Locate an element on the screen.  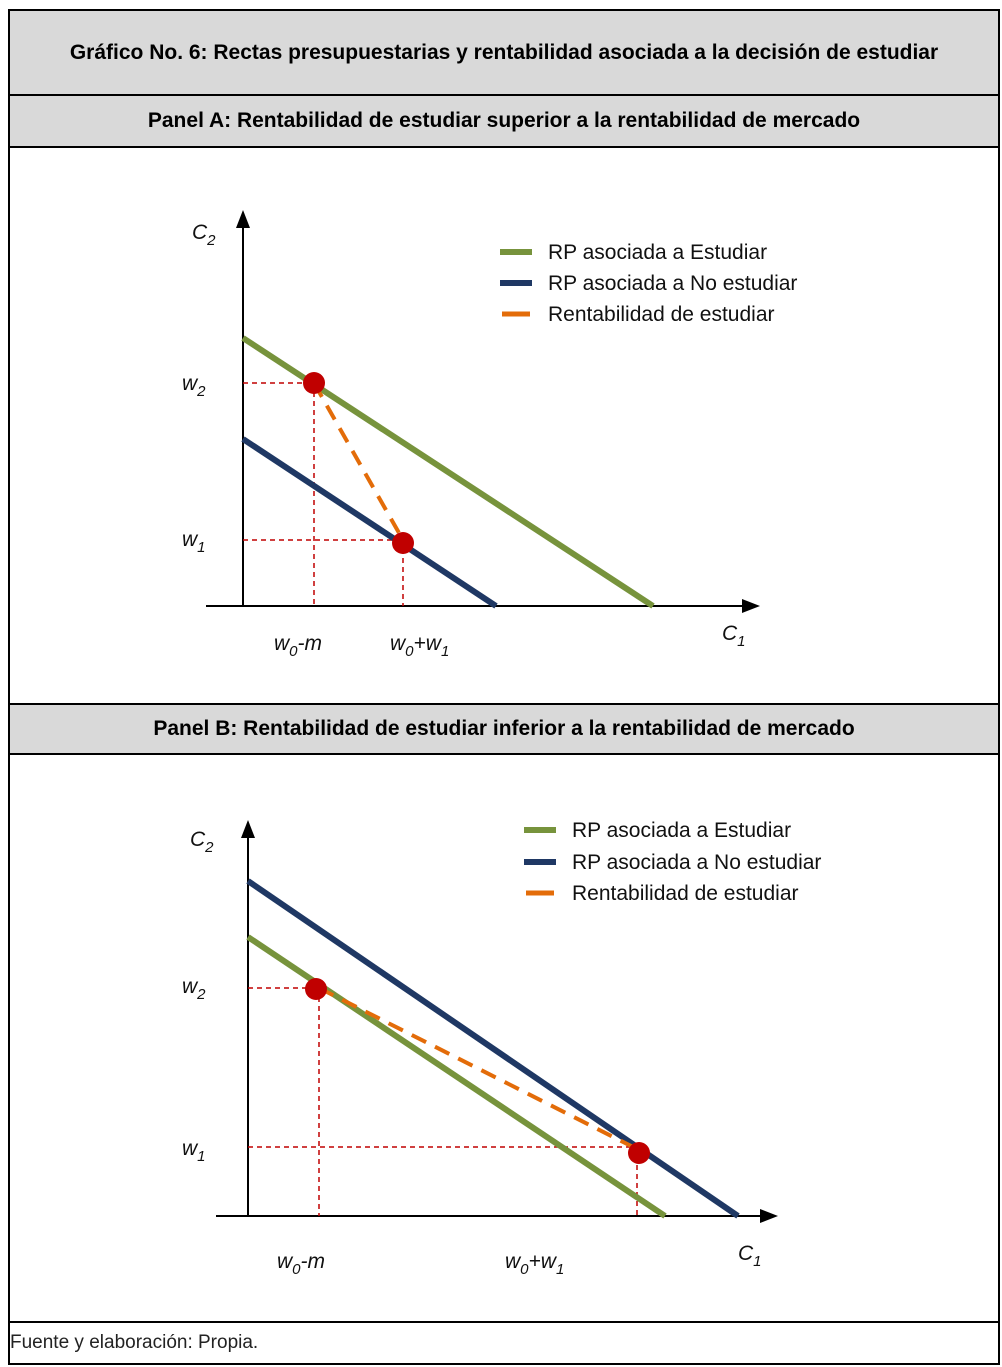
line-estudiar is located at coordinates (456, 1076).